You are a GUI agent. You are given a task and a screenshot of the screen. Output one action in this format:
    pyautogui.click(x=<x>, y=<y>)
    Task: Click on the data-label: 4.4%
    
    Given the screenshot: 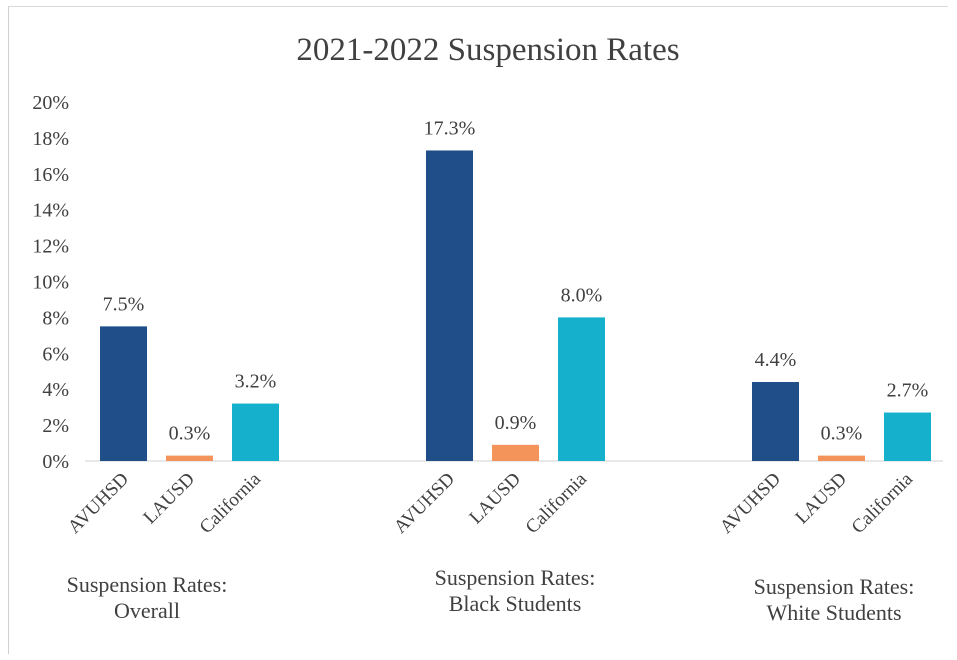 What is the action you would take?
    pyautogui.click(x=776, y=360)
    